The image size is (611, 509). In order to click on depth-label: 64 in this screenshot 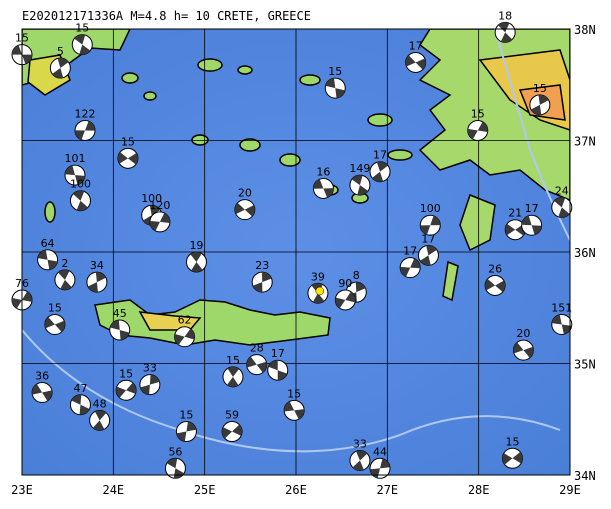, I will do `click(48, 243)`.